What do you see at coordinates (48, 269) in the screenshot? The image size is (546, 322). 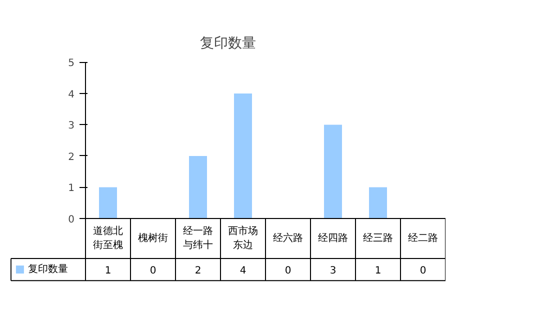 I see `legend-label: 复印数量` at bounding box center [48, 269].